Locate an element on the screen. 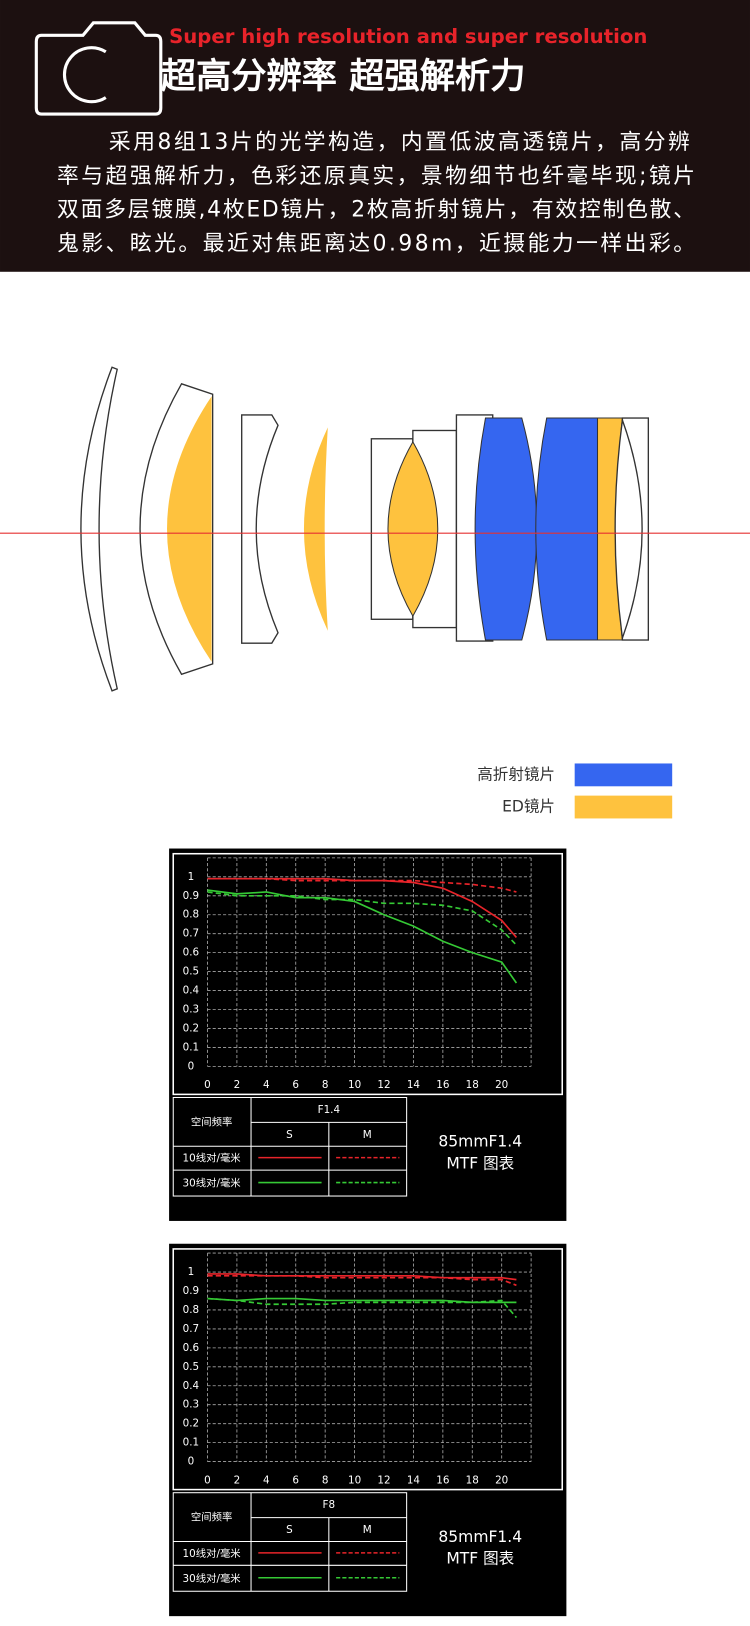  table-aperture: F1.4 is located at coordinates (329, 1110).